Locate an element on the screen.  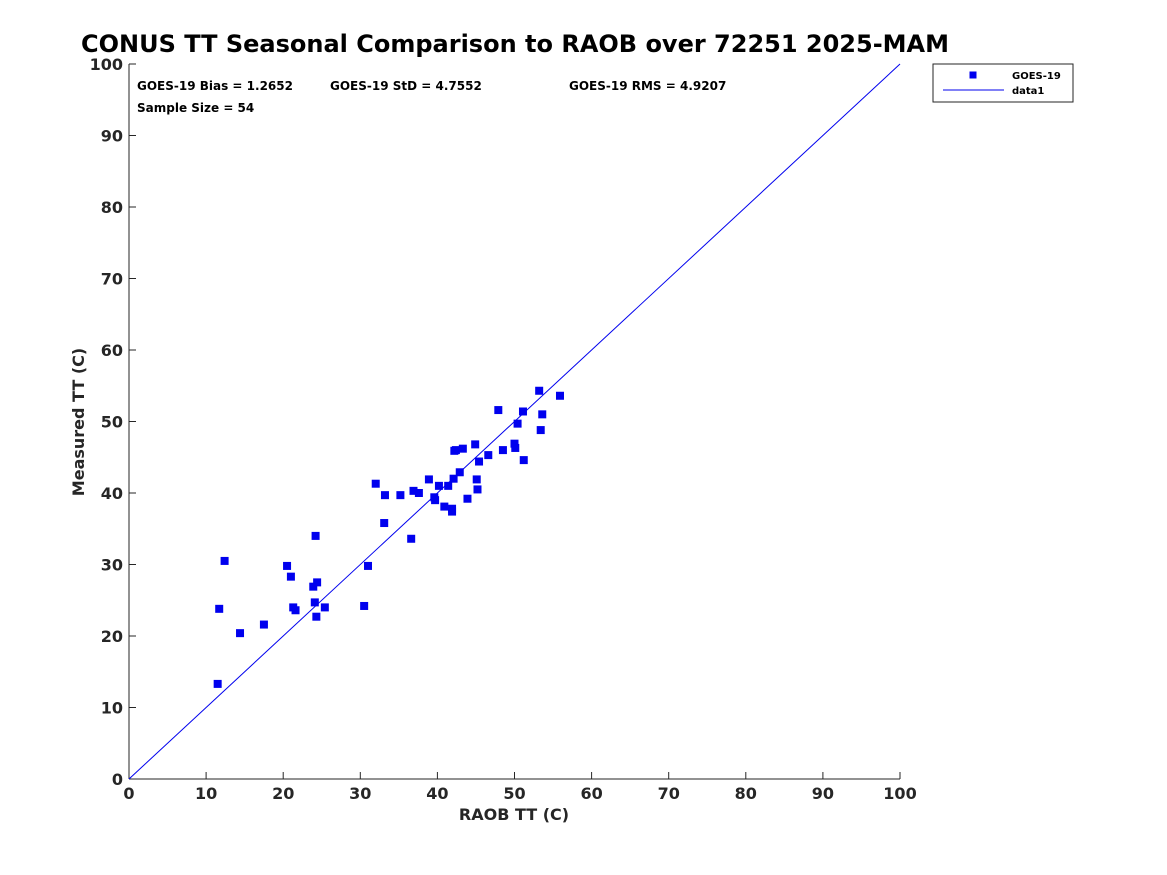
x-tick-label: 30 is located at coordinates (360, 793).